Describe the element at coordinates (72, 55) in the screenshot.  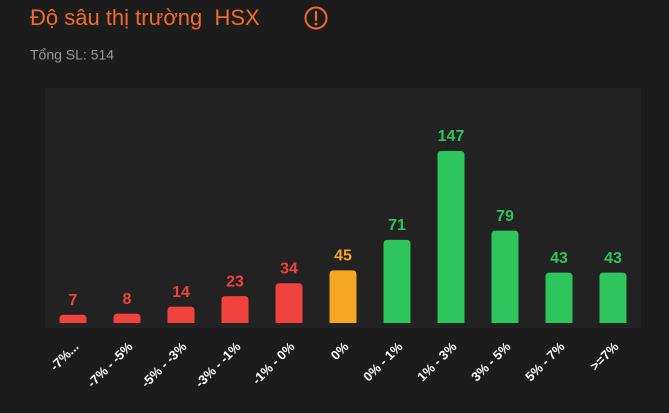
I see `chart-subtitle: Tổng SL: 514` at that location.